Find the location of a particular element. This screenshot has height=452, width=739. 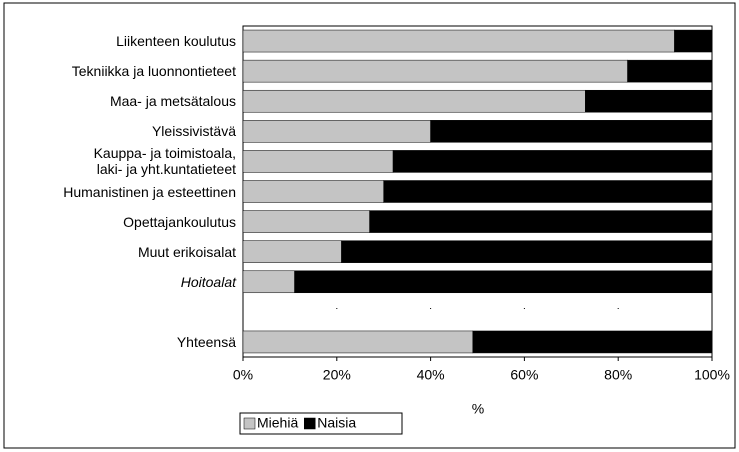

category-label: Hoitoalat is located at coordinates (208, 281).